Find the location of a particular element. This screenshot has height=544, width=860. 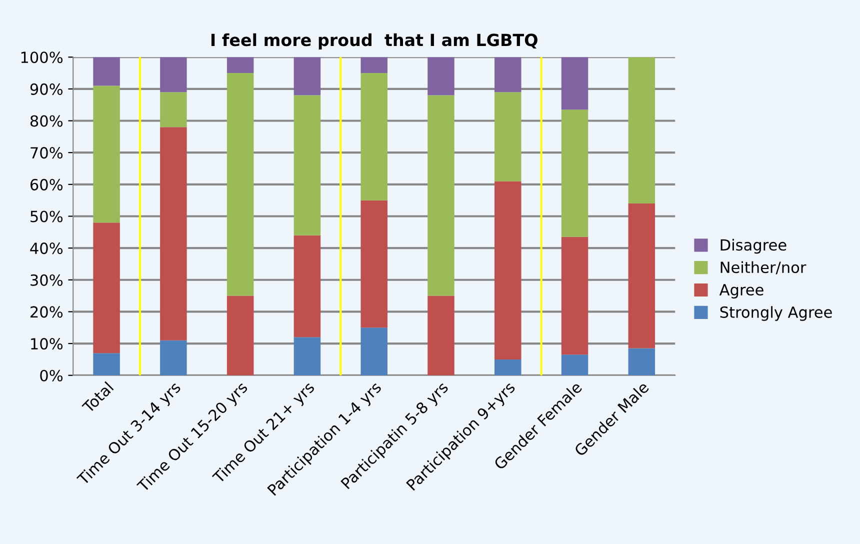

y-tick-label: 90% is located at coordinates (46, 89).